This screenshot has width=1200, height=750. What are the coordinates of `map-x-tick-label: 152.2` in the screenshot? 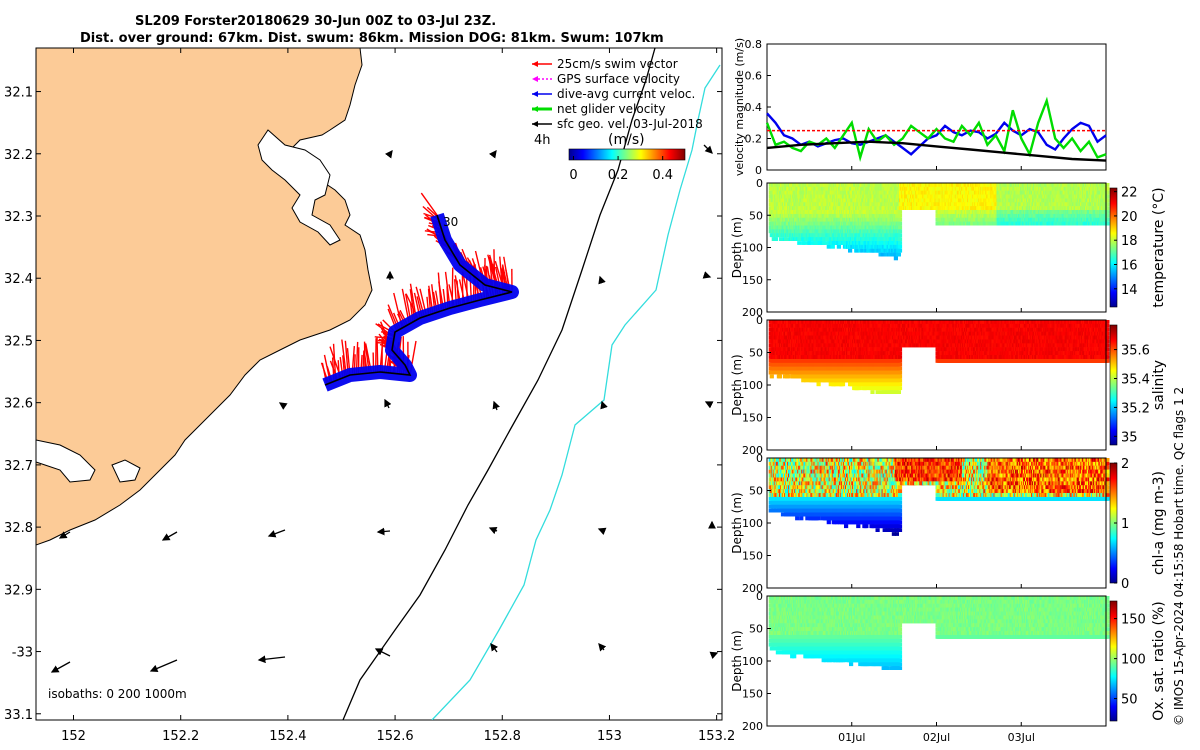 It's located at (180, 736).